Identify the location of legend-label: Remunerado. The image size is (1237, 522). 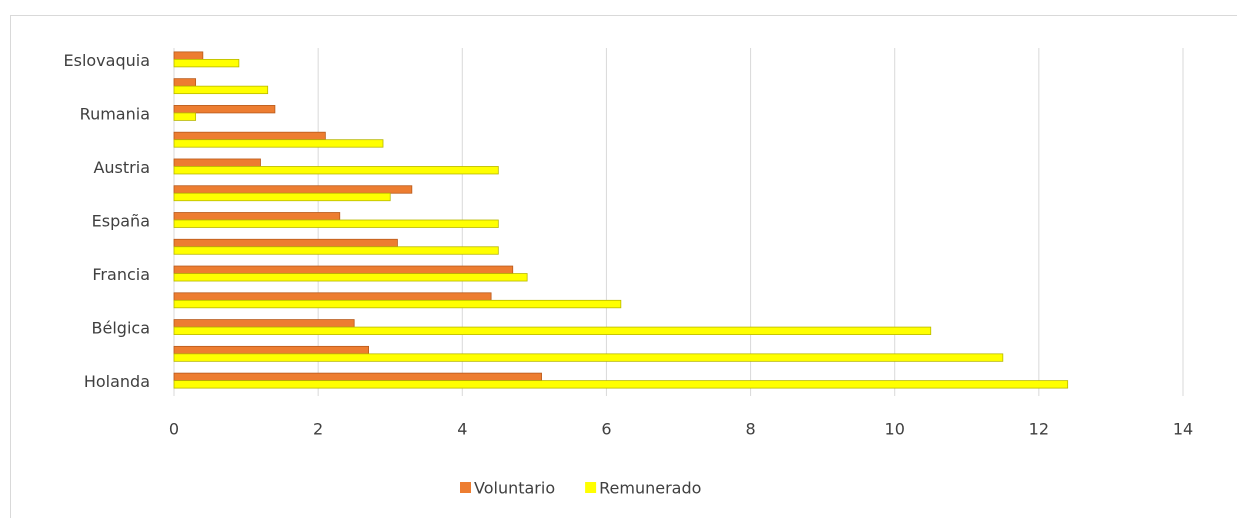
(650, 488).